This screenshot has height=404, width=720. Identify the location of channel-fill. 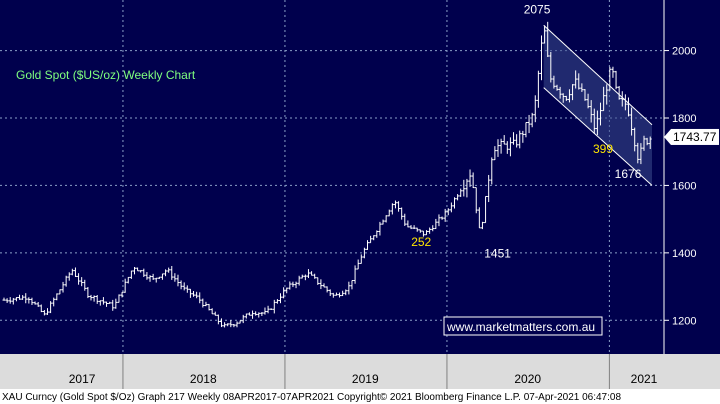
(597, 105).